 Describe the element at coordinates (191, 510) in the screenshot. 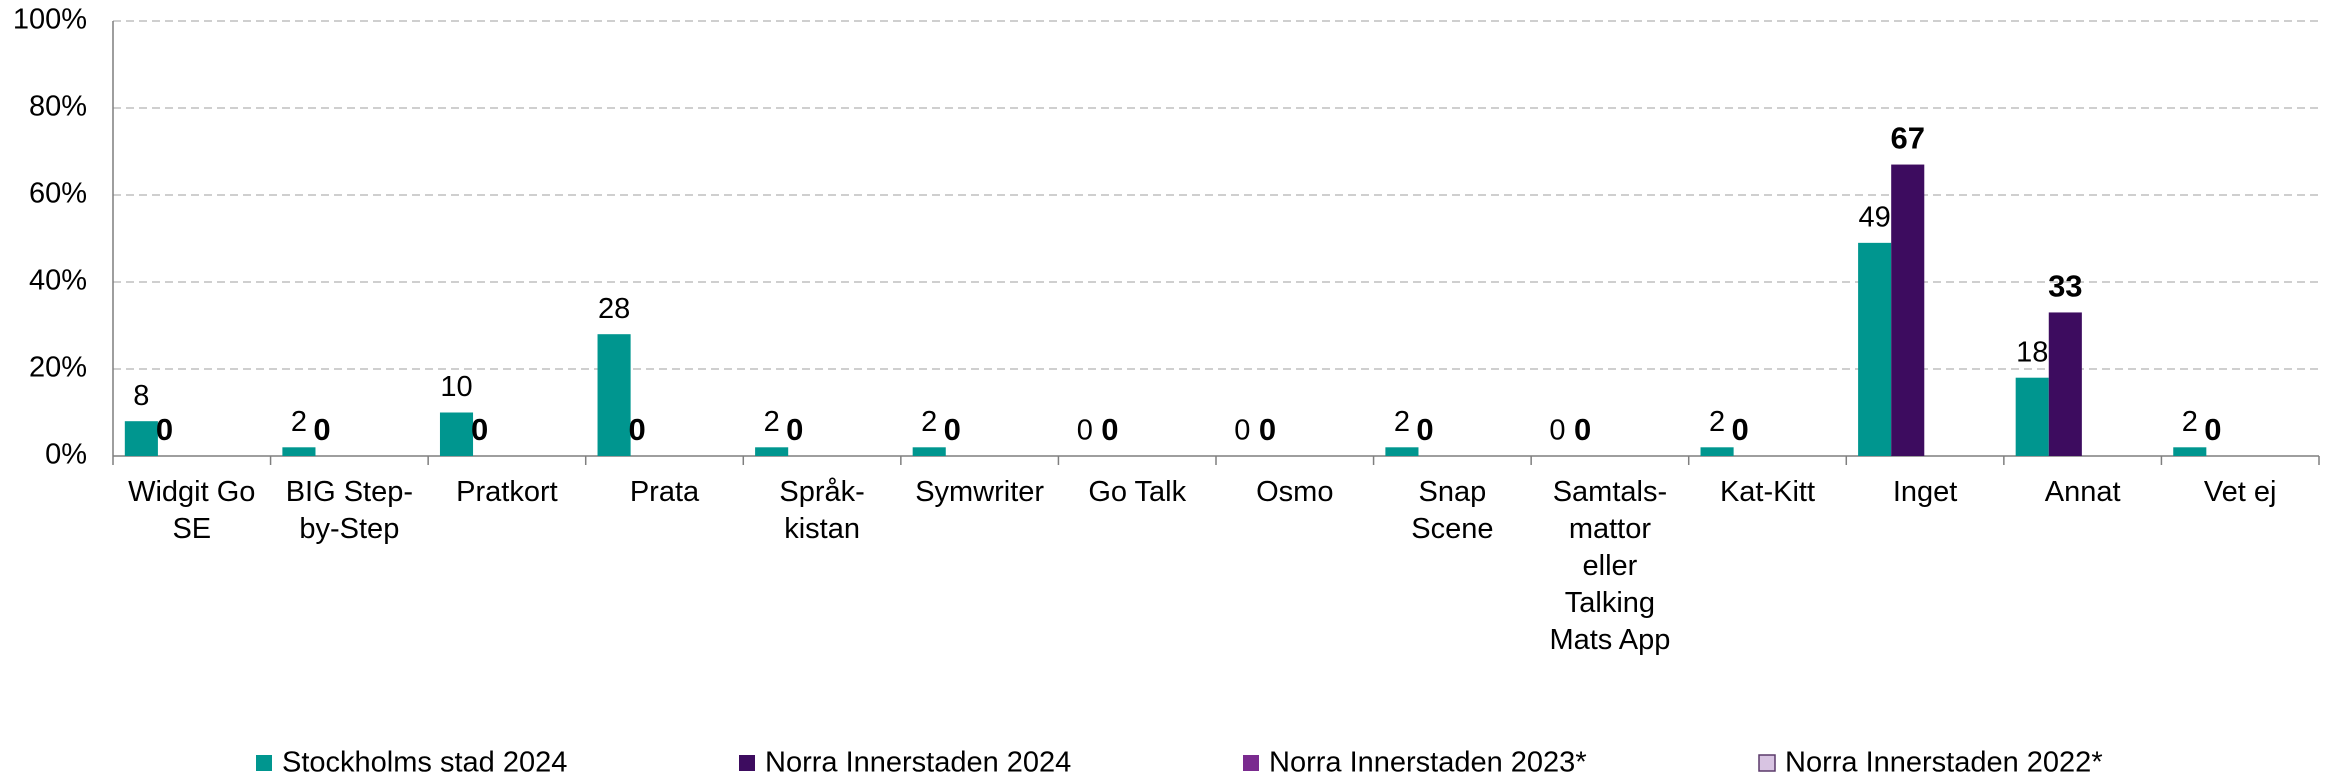

I see `x-tick-label: Widgit Go SE` at that location.